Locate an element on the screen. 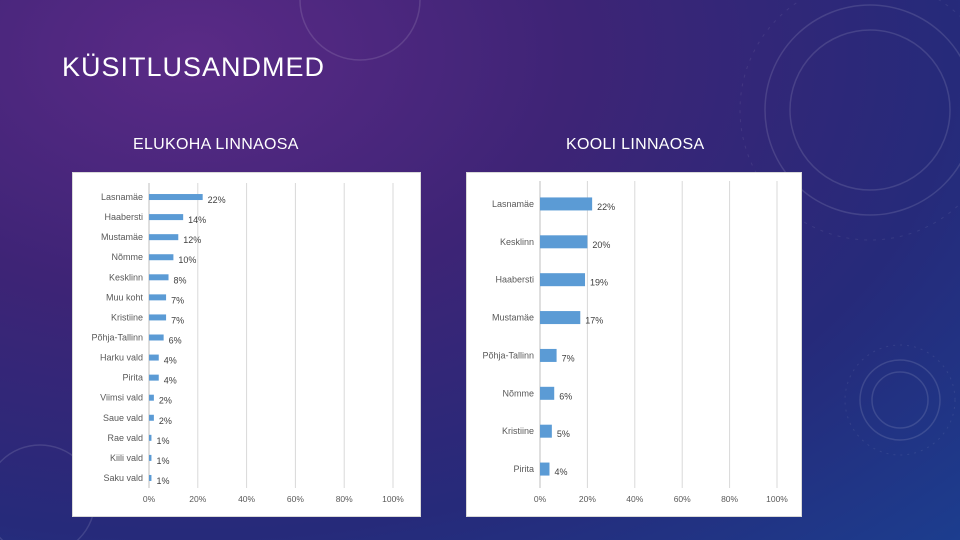 The height and width of the screenshot is (540, 960). slide-title: KÜSITLUSANDMED is located at coordinates (194, 67).